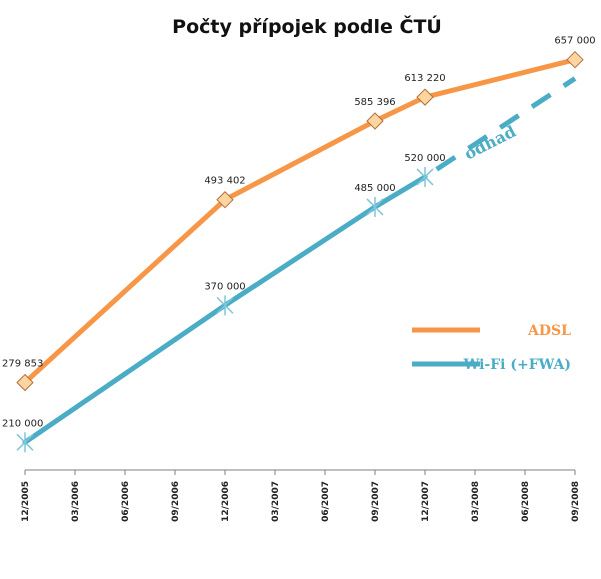 The height and width of the screenshot is (579, 601). Describe the element at coordinates (517, 365) in the screenshot. I see `wi-fi-fwa-legend-label: Wi-Fi (+FWA)` at that location.